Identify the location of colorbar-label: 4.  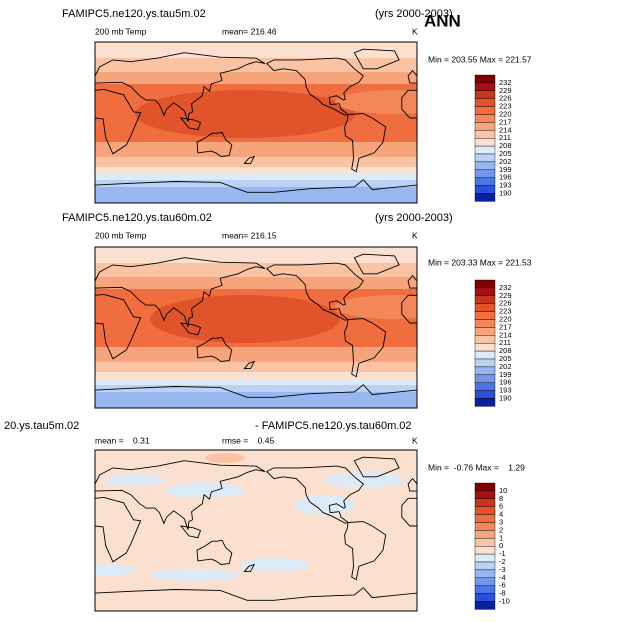
(501, 514).